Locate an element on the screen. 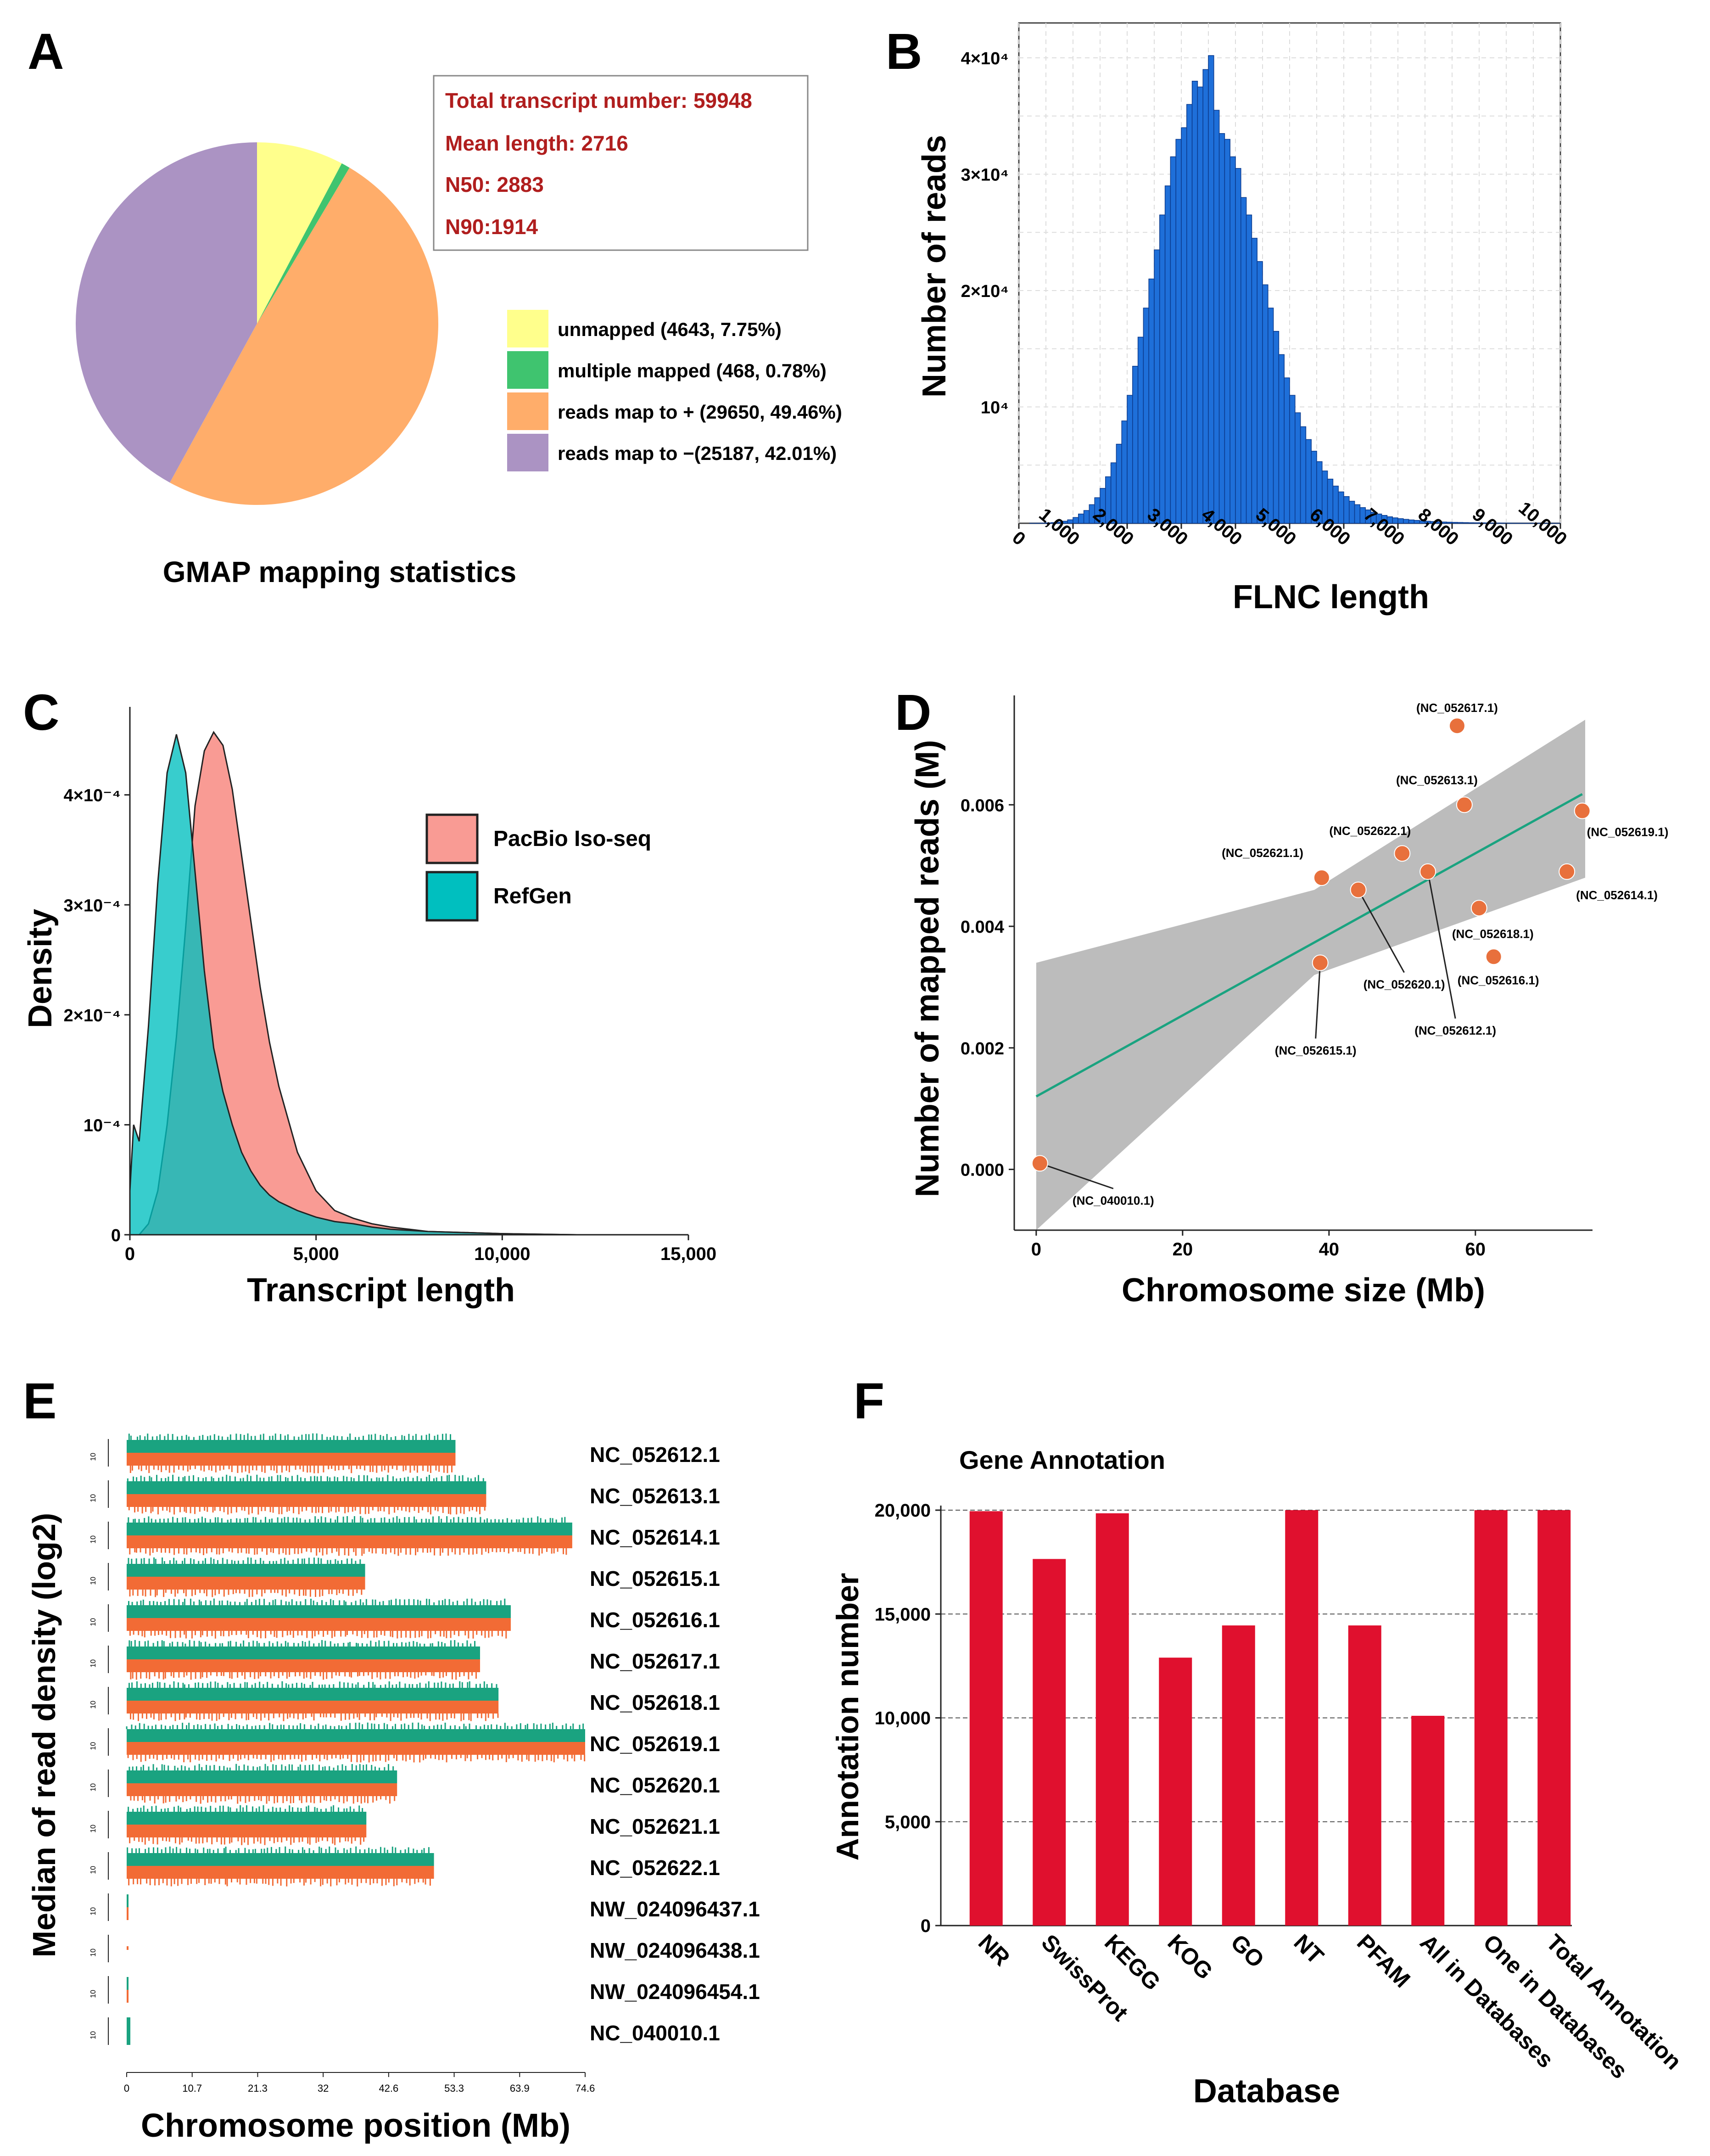  x-axis-title: FLNC length is located at coordinates (1331, 597).